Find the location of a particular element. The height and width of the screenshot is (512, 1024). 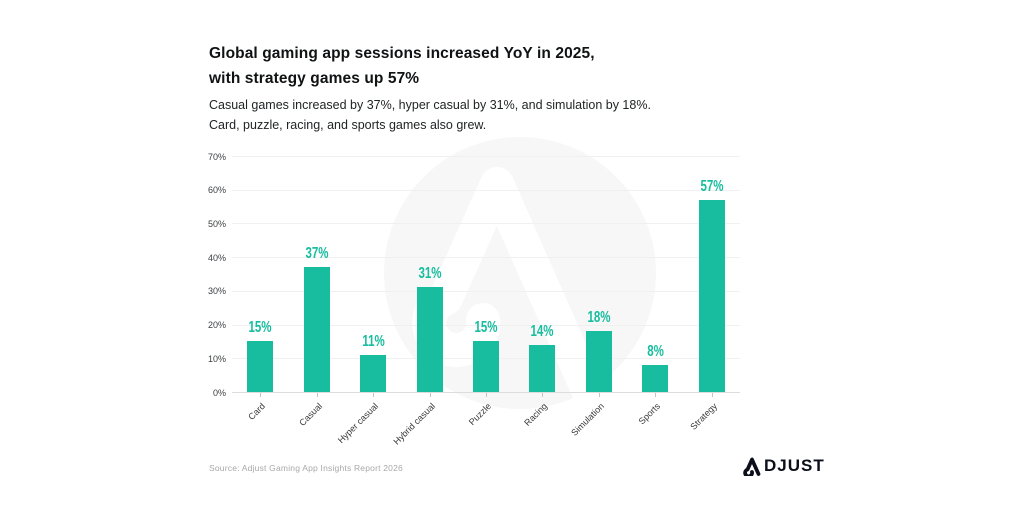

bar-value-label: 57% is located at coordinates (712, 186).